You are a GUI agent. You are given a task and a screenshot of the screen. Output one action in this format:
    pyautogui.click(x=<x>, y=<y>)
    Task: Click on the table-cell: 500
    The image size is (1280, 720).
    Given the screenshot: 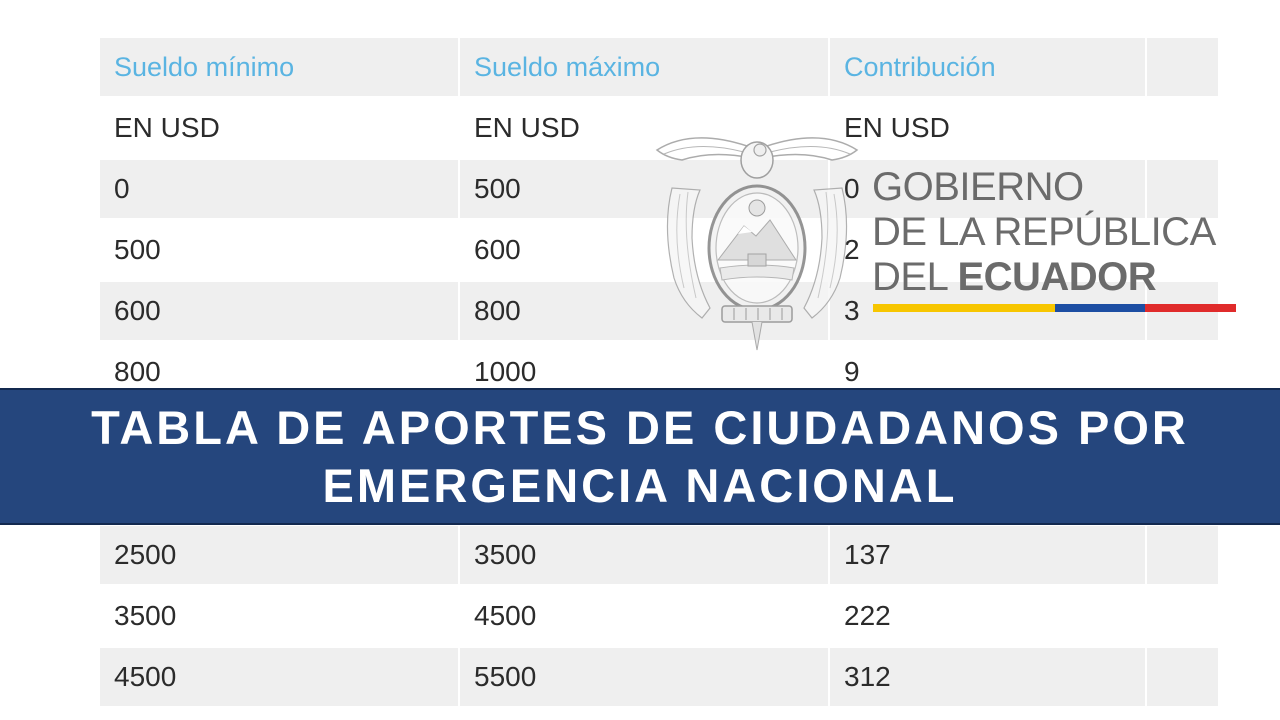 What is the action you would take?
    pyautogui.click(x=137, y=249)
    